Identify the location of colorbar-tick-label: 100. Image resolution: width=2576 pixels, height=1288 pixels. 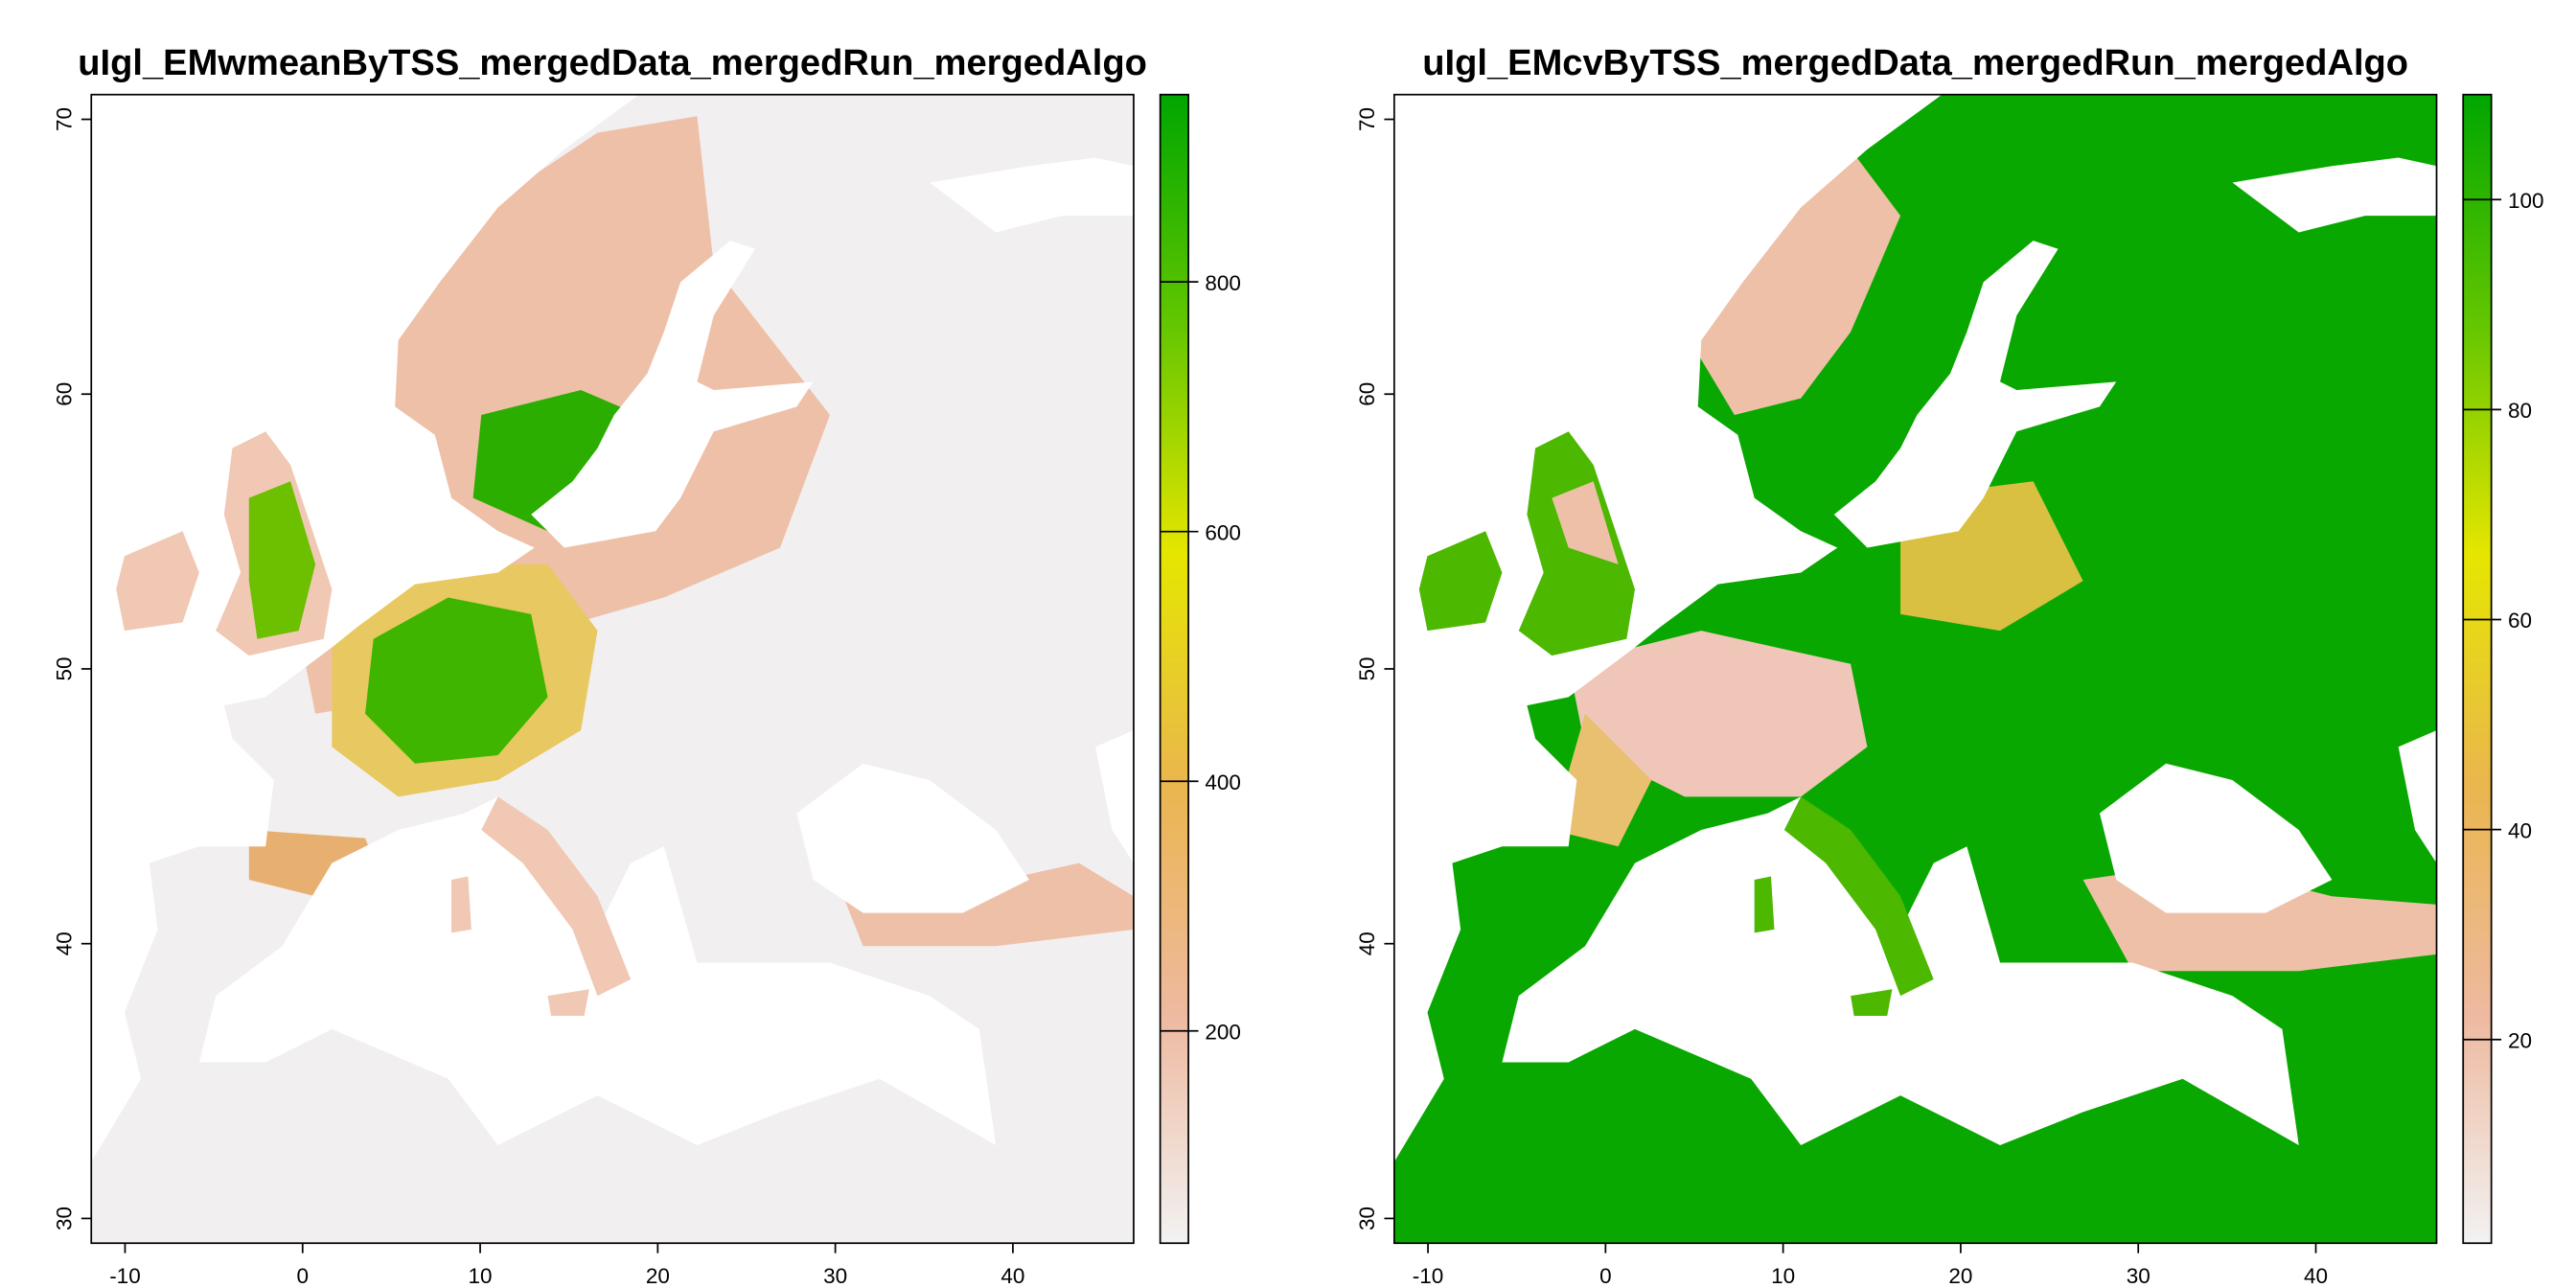
(2526, 201).